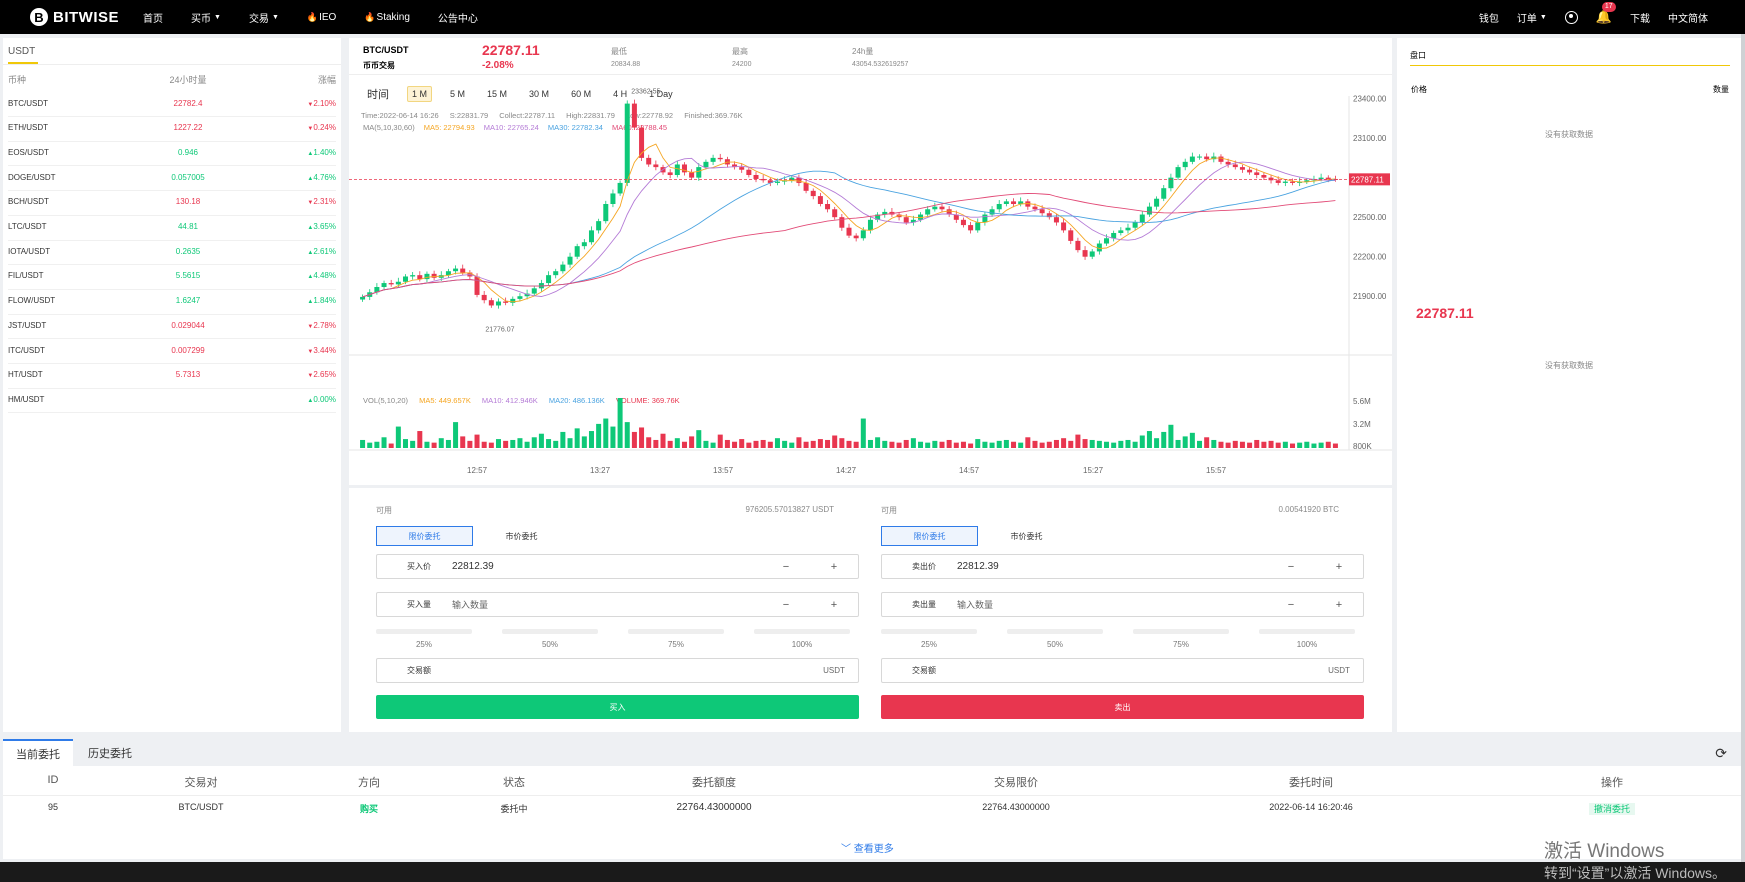 This screenshot has width=1745, height=882. Describe the element at coordinates (172, 301) in the screenshot. I see `list-item: FLOW/USDT 1.6247 ▲1.84%` at that location.